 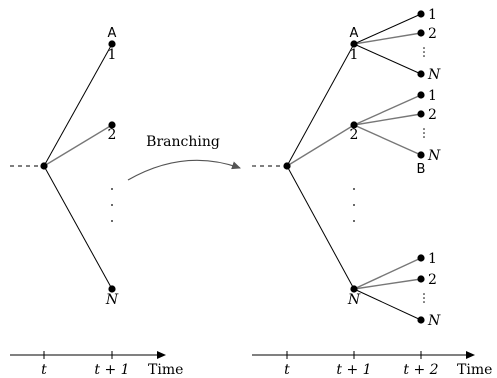 What do you see at coordinates (421, 74) in the screenshot?
I see `grandchild-node-1-n` at bounding box center [421, 74].